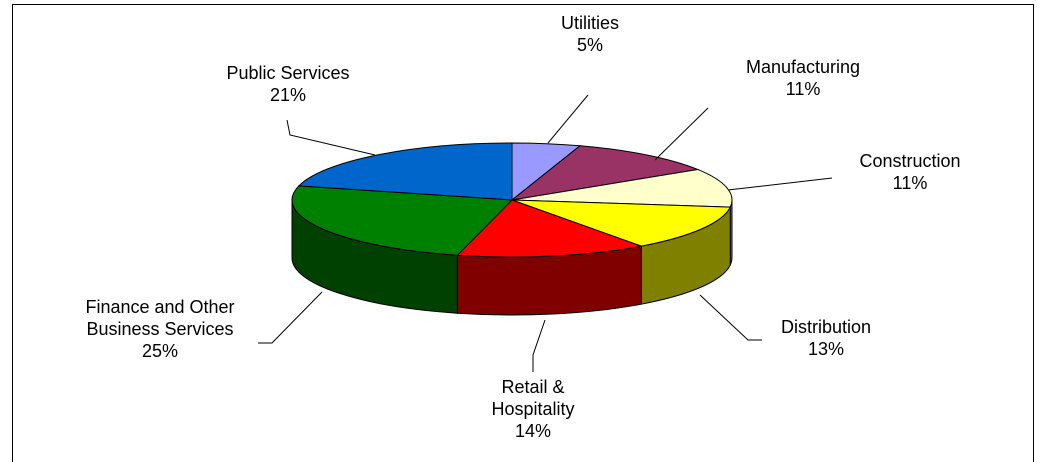  Describe the element at coordinates (803, 67) in the screenshot. I see `label-name: Manufacturing` at that location.